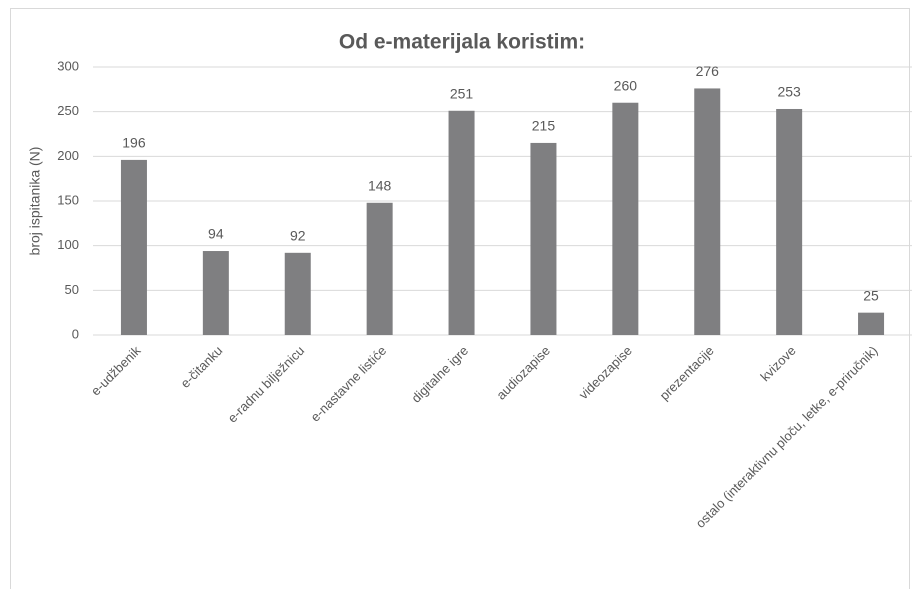 The image size is (921, 589). Describe the element at coordinates (626, 85) in the screenshot. I see `data-label: 260` at that location.